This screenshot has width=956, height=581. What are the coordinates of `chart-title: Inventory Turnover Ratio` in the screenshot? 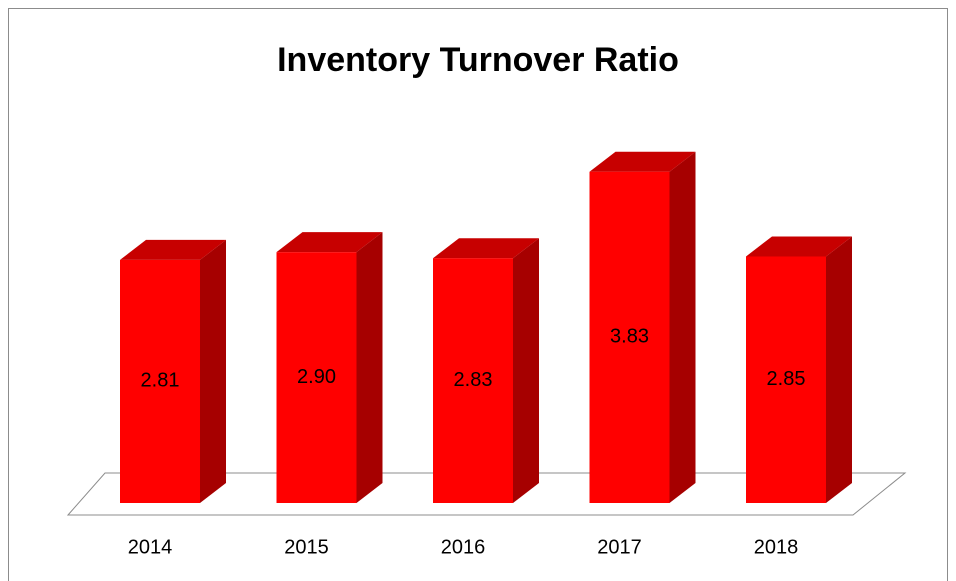 It's located at (478, 60).